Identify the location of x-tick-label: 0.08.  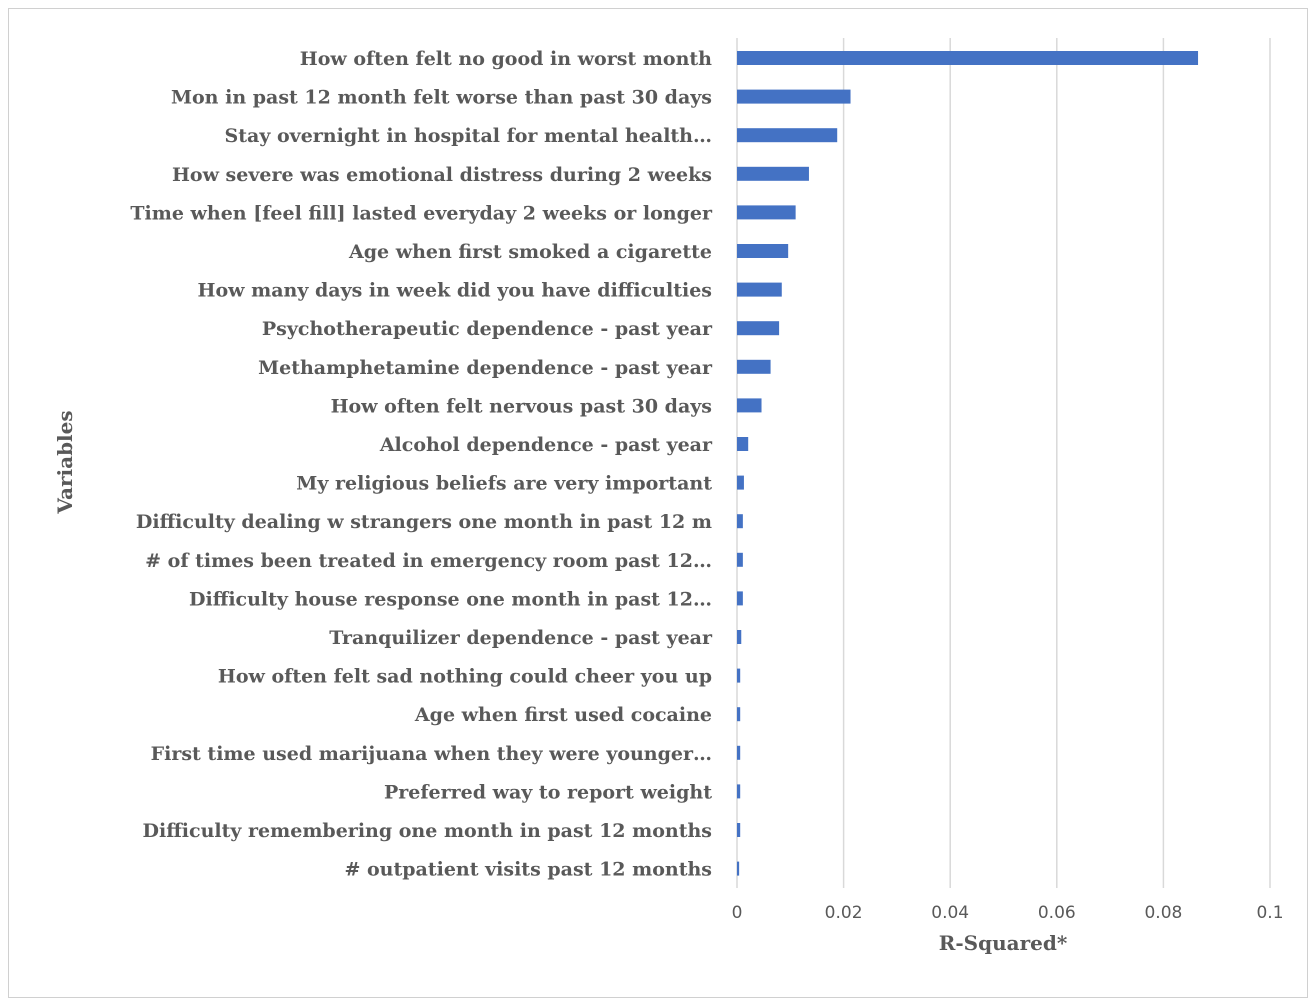
(1163, 913).